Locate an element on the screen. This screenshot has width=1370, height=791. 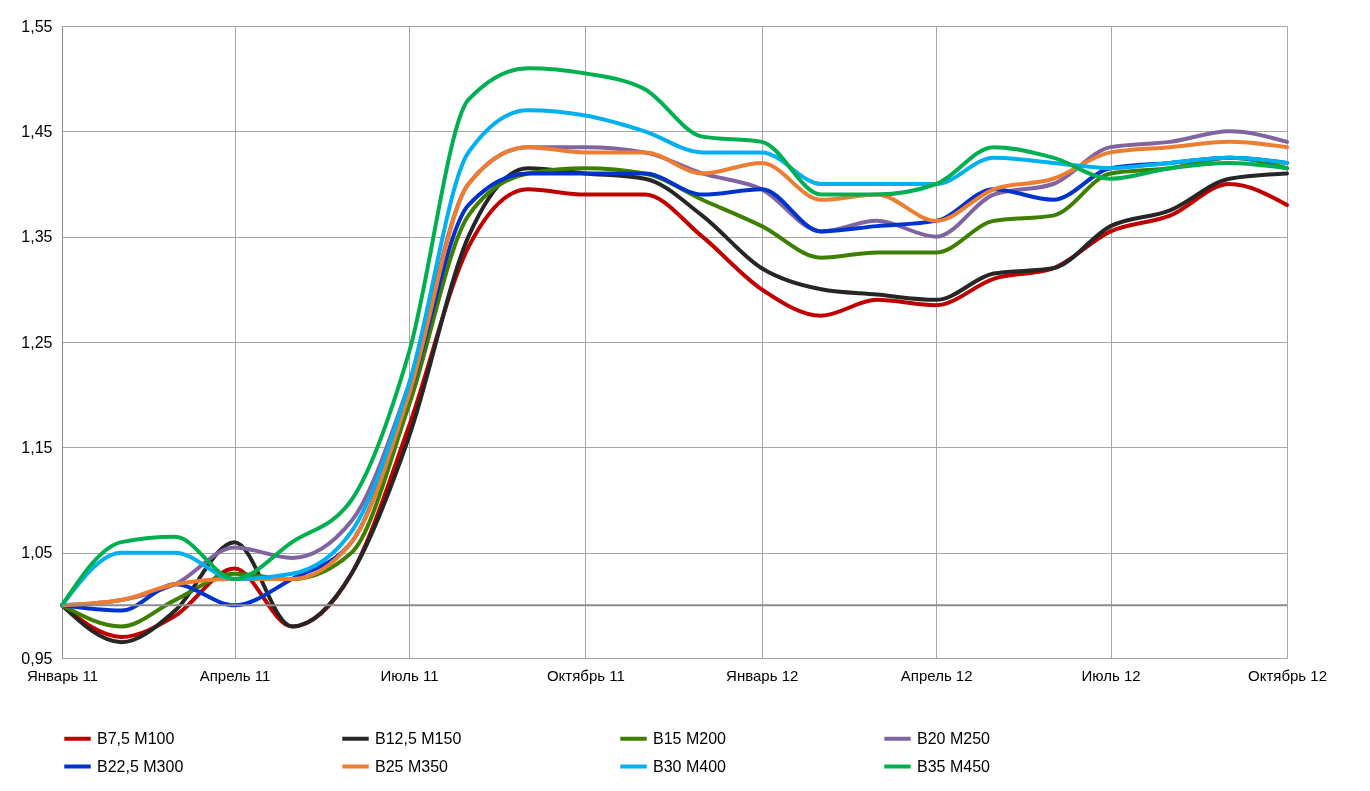
legend-label: B12,5 M150 is located at coordinates (418, 738).